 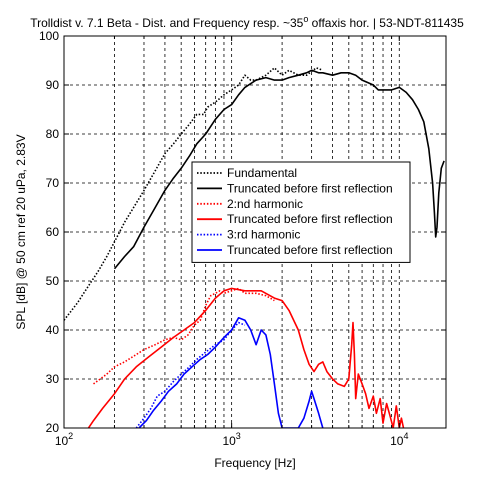 I want to click on y-tick-labels: 20 30 40 50 60 70 80 90 100, so click(x=49, y=232).